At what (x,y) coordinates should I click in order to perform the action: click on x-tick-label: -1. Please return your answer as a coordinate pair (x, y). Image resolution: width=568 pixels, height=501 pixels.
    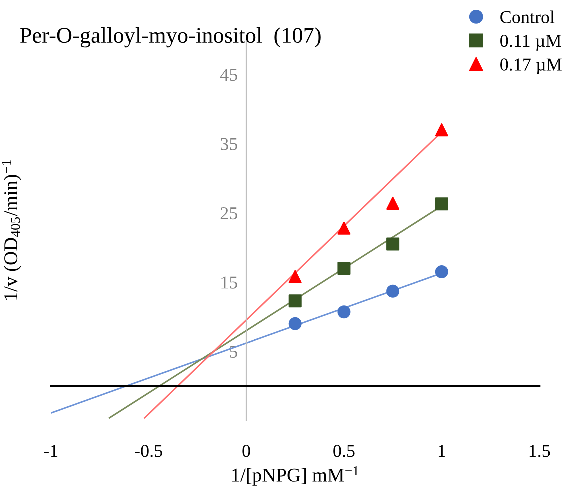
    Looking at the image, I should click on (51, 451).